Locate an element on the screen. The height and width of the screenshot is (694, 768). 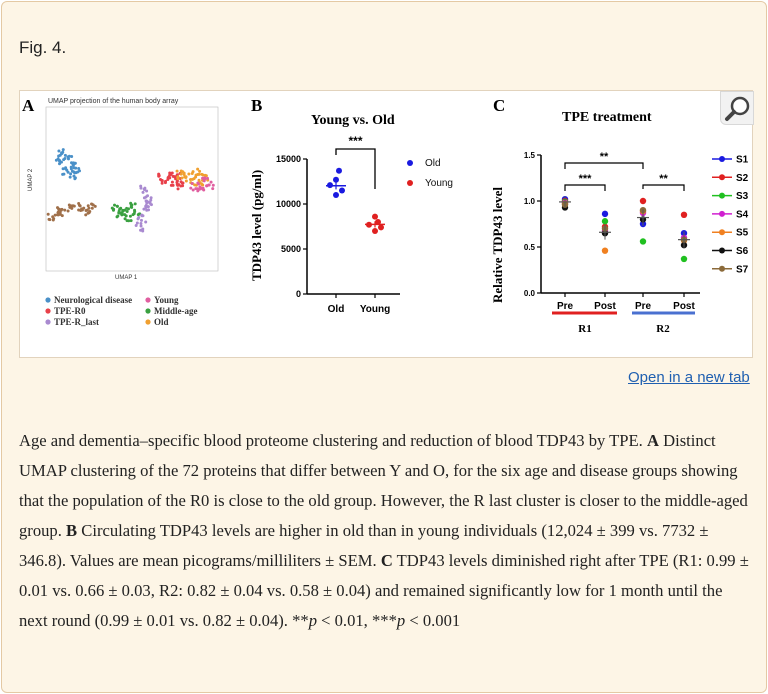
caption-p1-rest: < 0.01, *** is located at coordinates (356, 620).